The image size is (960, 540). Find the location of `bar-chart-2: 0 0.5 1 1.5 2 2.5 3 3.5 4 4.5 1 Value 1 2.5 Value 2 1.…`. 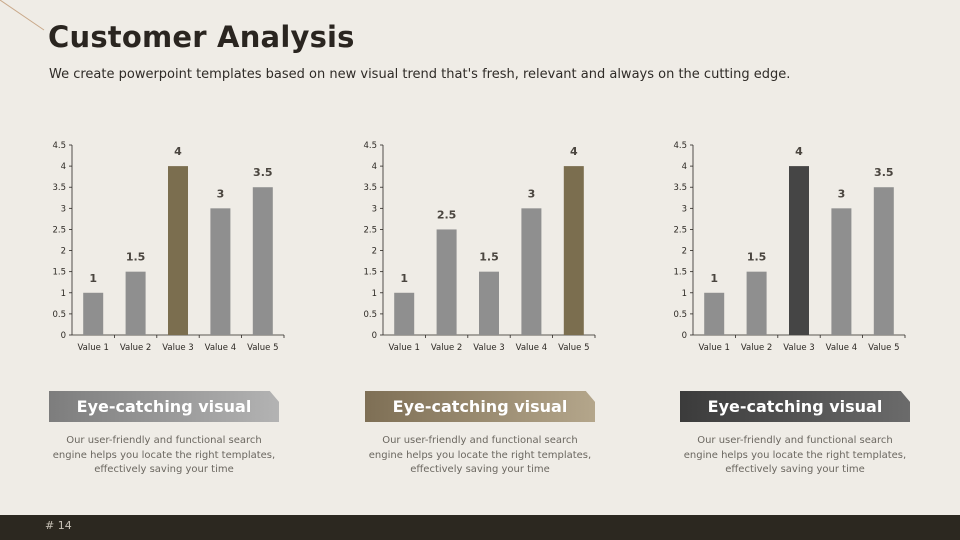

bar-chart-2: 0 0.5 1 1.5 2 2.5 3 3.5 4 4.5 1 Value 1 2.5 Value 2 1.… is located at coordinates (481, 250).